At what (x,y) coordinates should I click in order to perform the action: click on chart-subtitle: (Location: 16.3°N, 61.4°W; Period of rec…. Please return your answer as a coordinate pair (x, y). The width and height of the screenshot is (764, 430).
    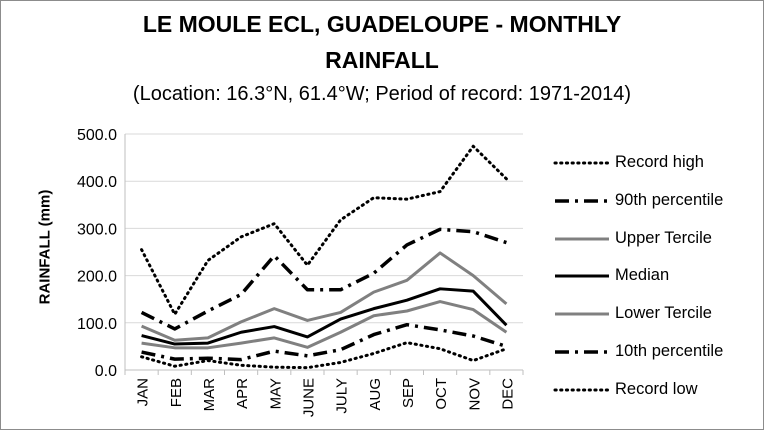
    Looking at the image, I should click on (382, 94).